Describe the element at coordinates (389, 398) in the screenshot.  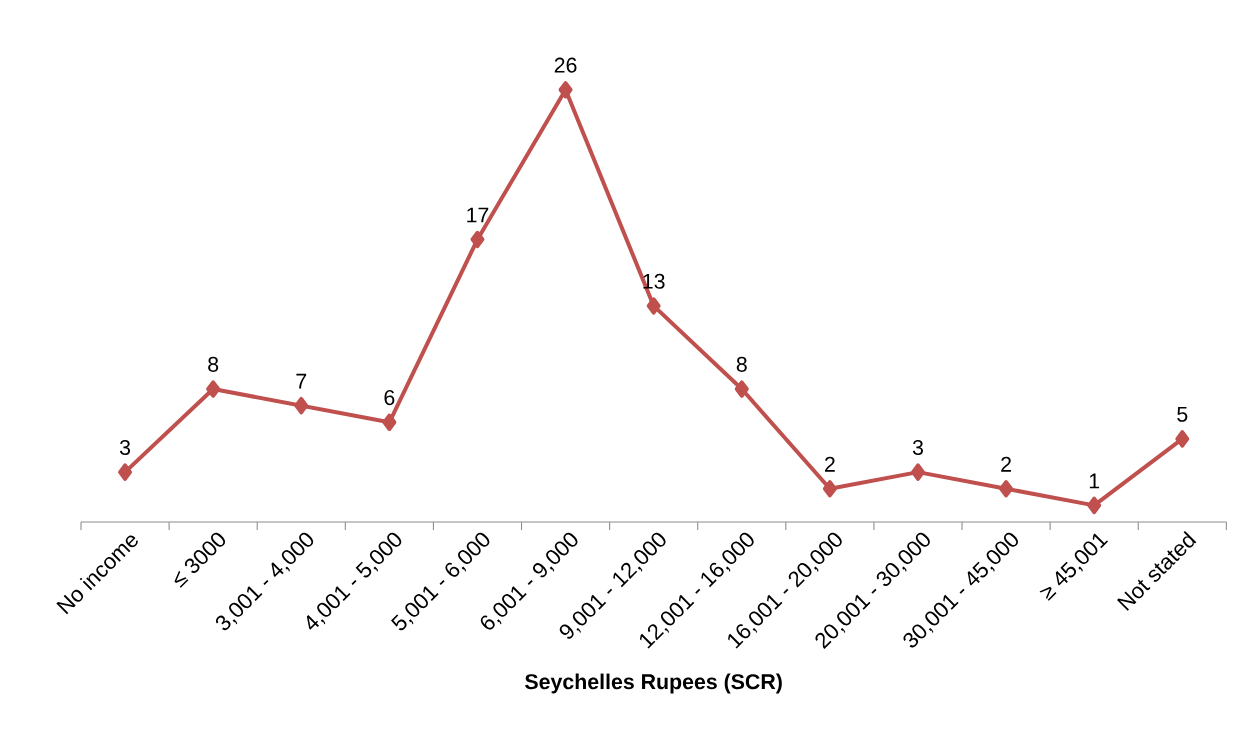
I see `data-label: 6` at that location.